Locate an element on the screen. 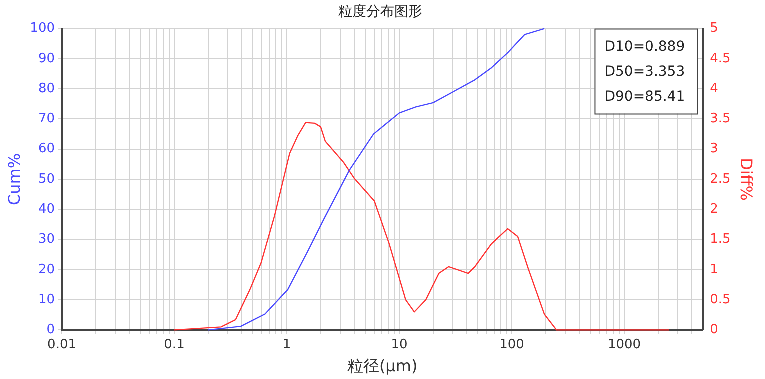 Image resolution: width=765 pixels, height=379 pixels. annotation: D10=0.889 is located at coordinates (645, 46).